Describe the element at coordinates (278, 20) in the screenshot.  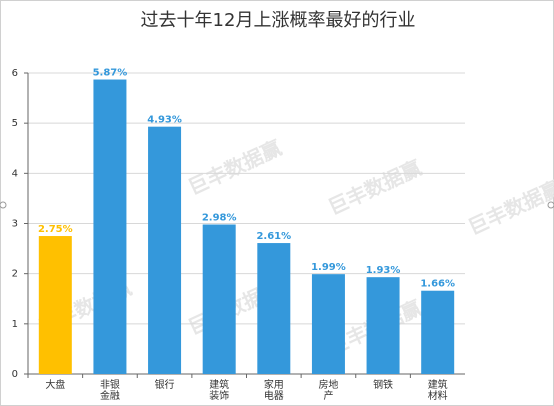
I see `chart-title: 过去十年12月上涨概率最好的行业` at that location.